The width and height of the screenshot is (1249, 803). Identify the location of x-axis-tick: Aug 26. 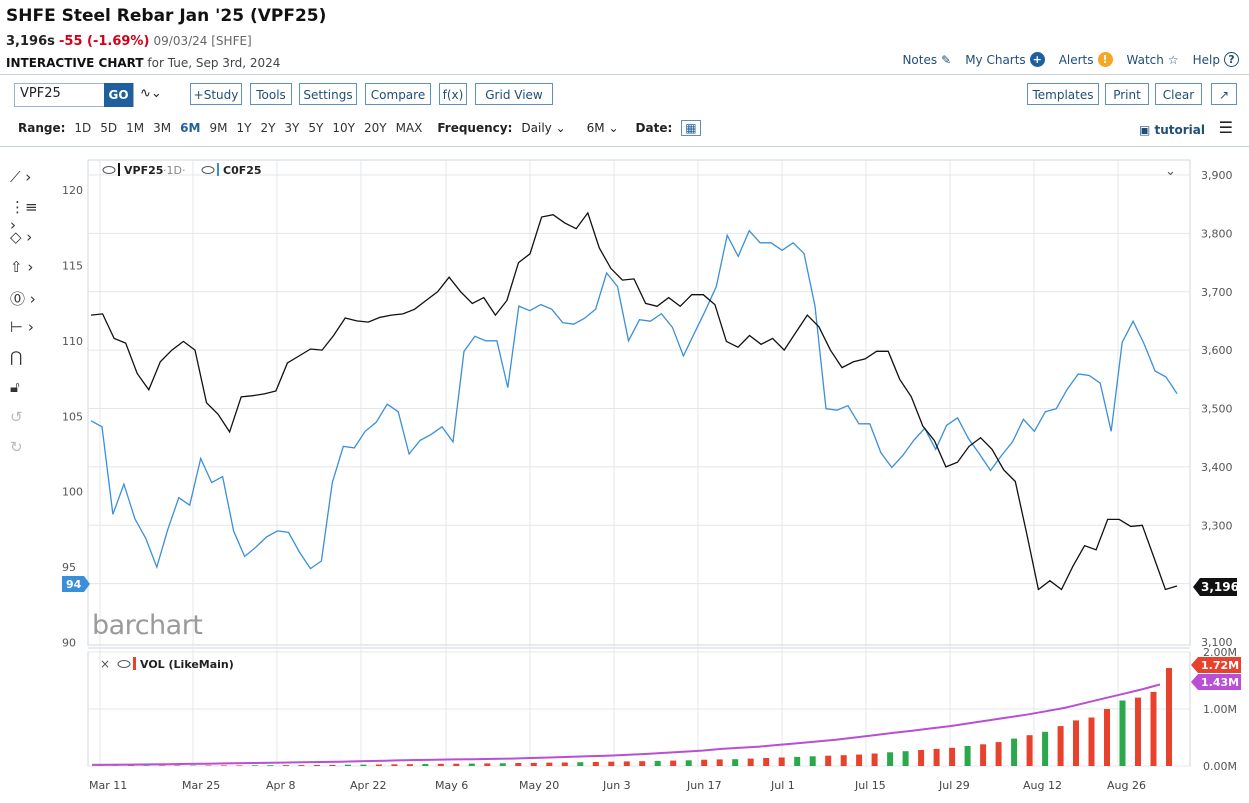
(1126, 785).